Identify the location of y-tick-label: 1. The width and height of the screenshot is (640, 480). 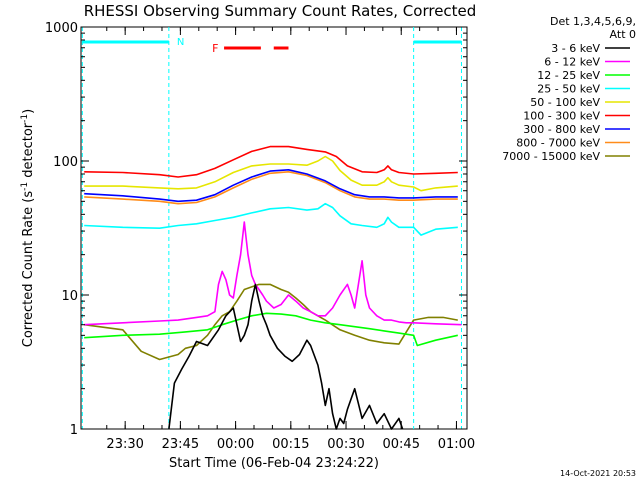
(74, 430).